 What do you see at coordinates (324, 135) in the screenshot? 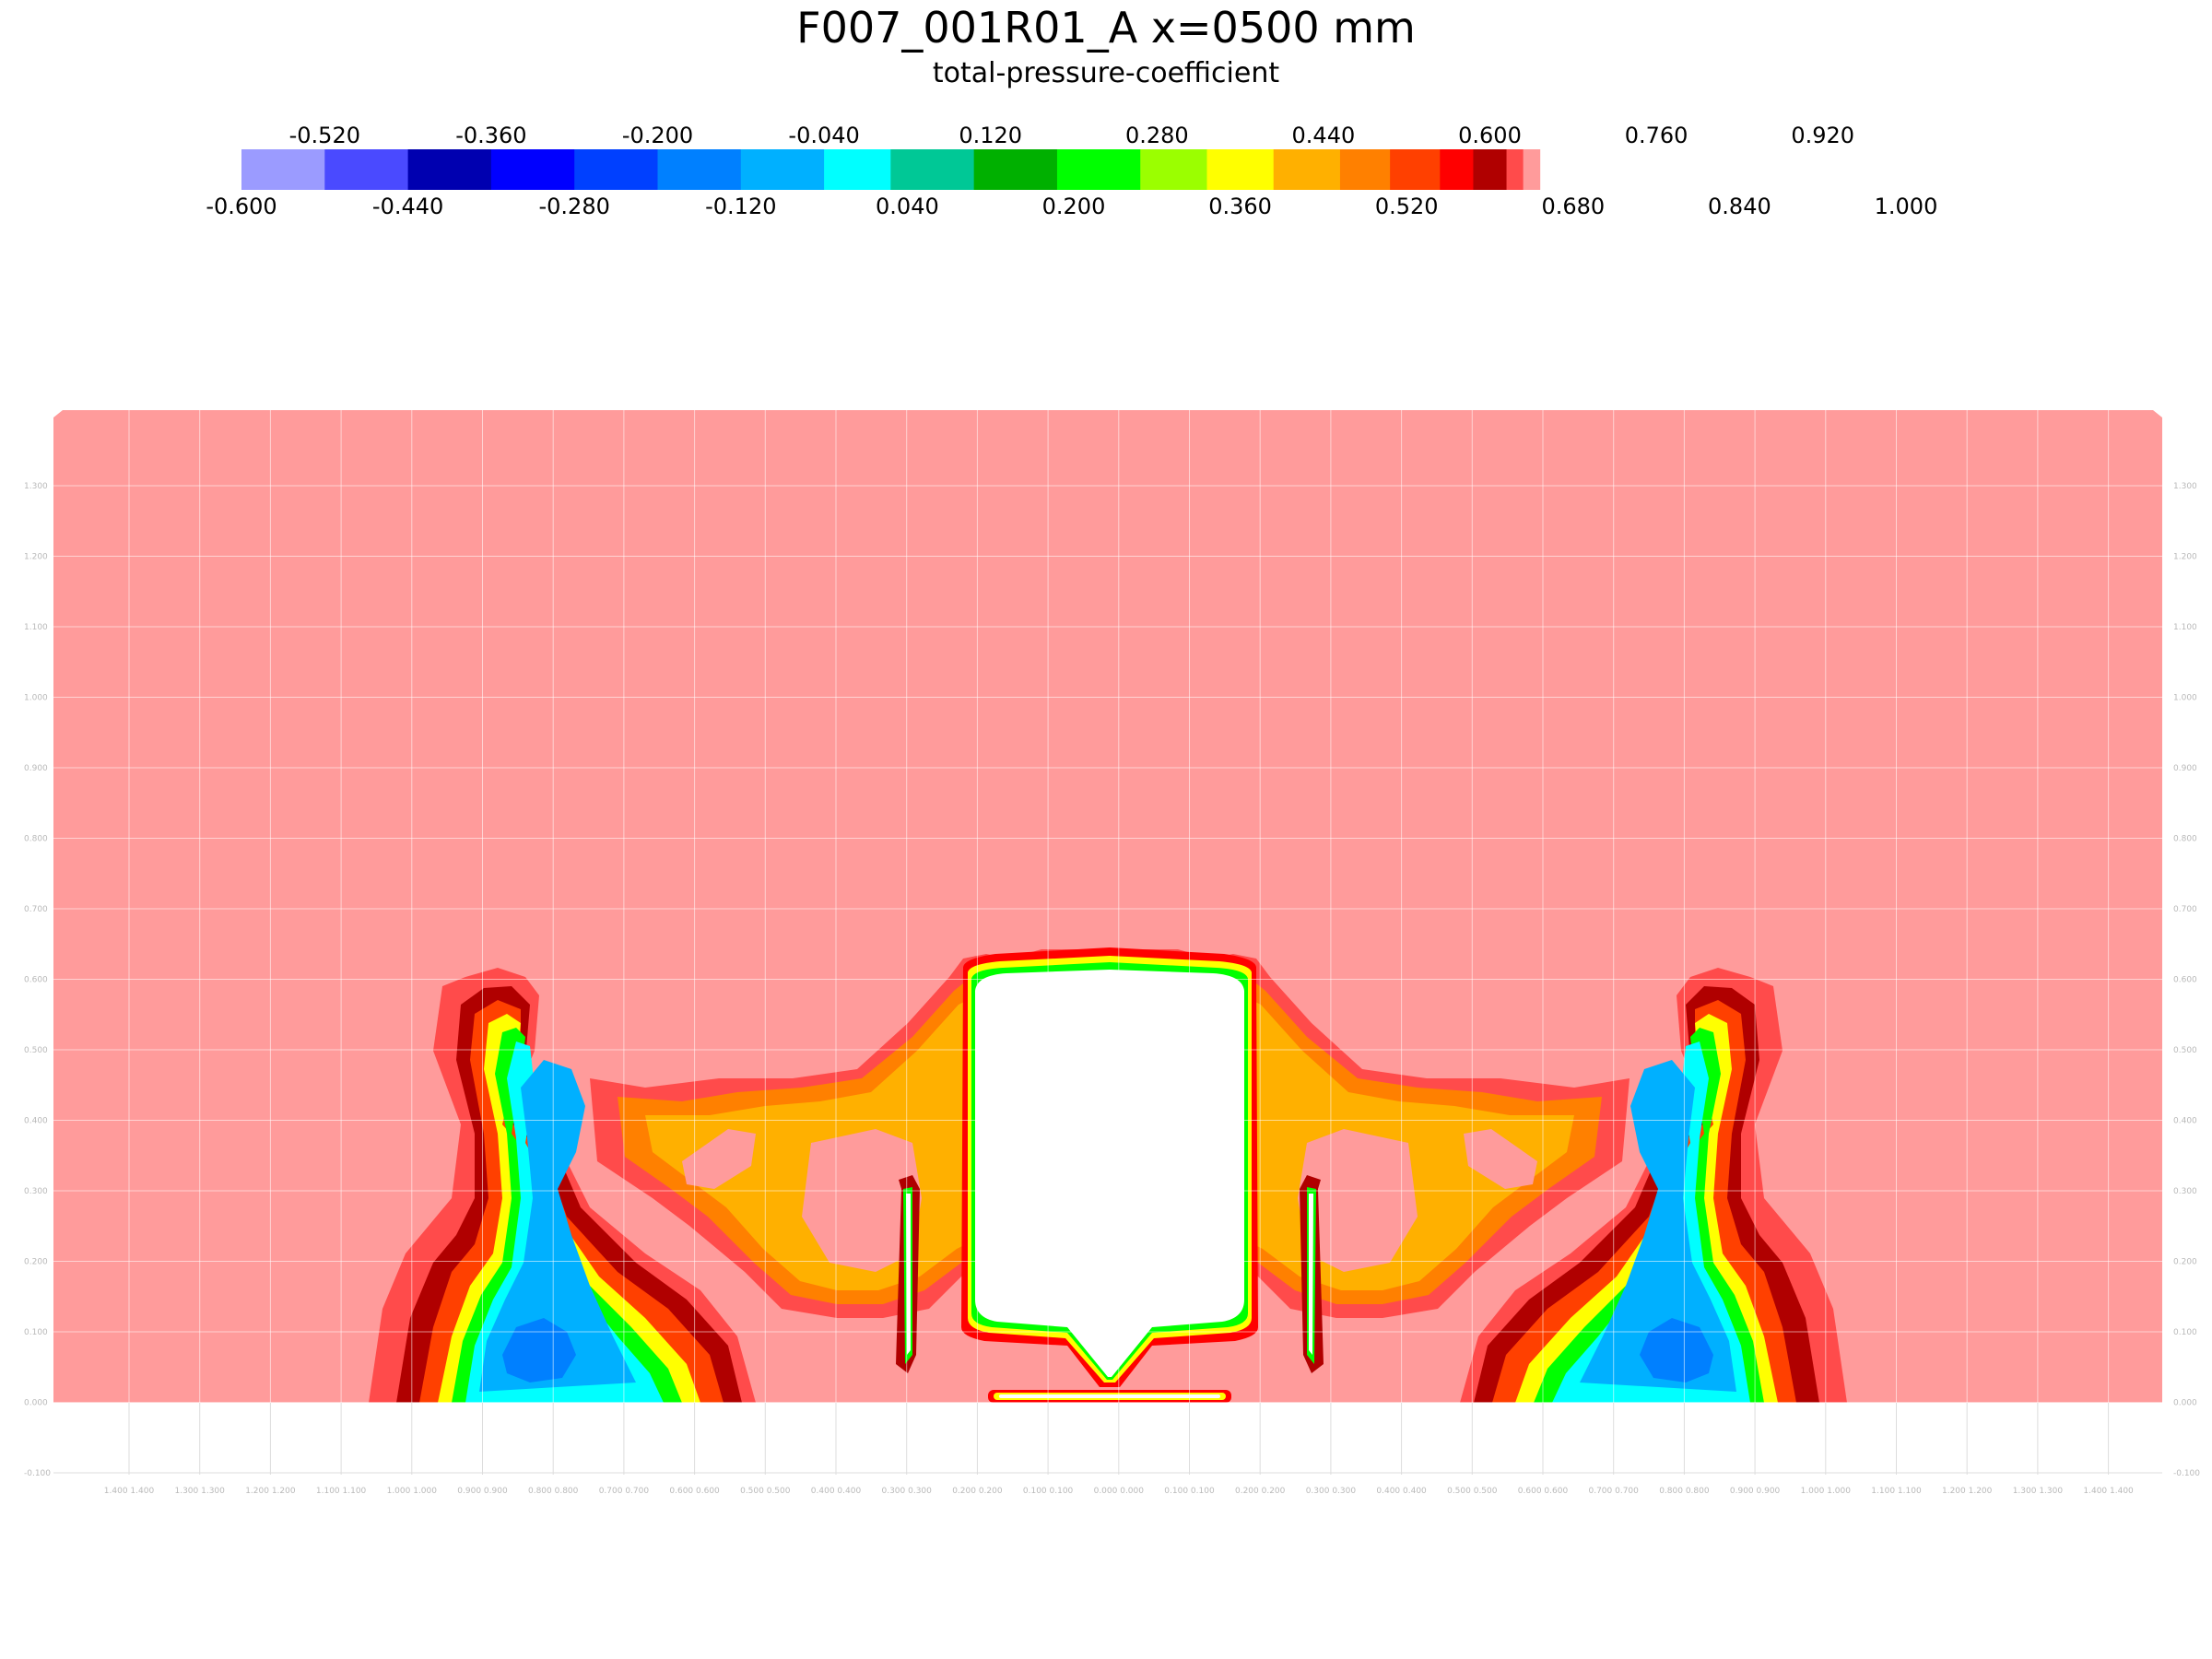
I see `colorbar-tick-label: -0.520` at bounding box center [324, 135].